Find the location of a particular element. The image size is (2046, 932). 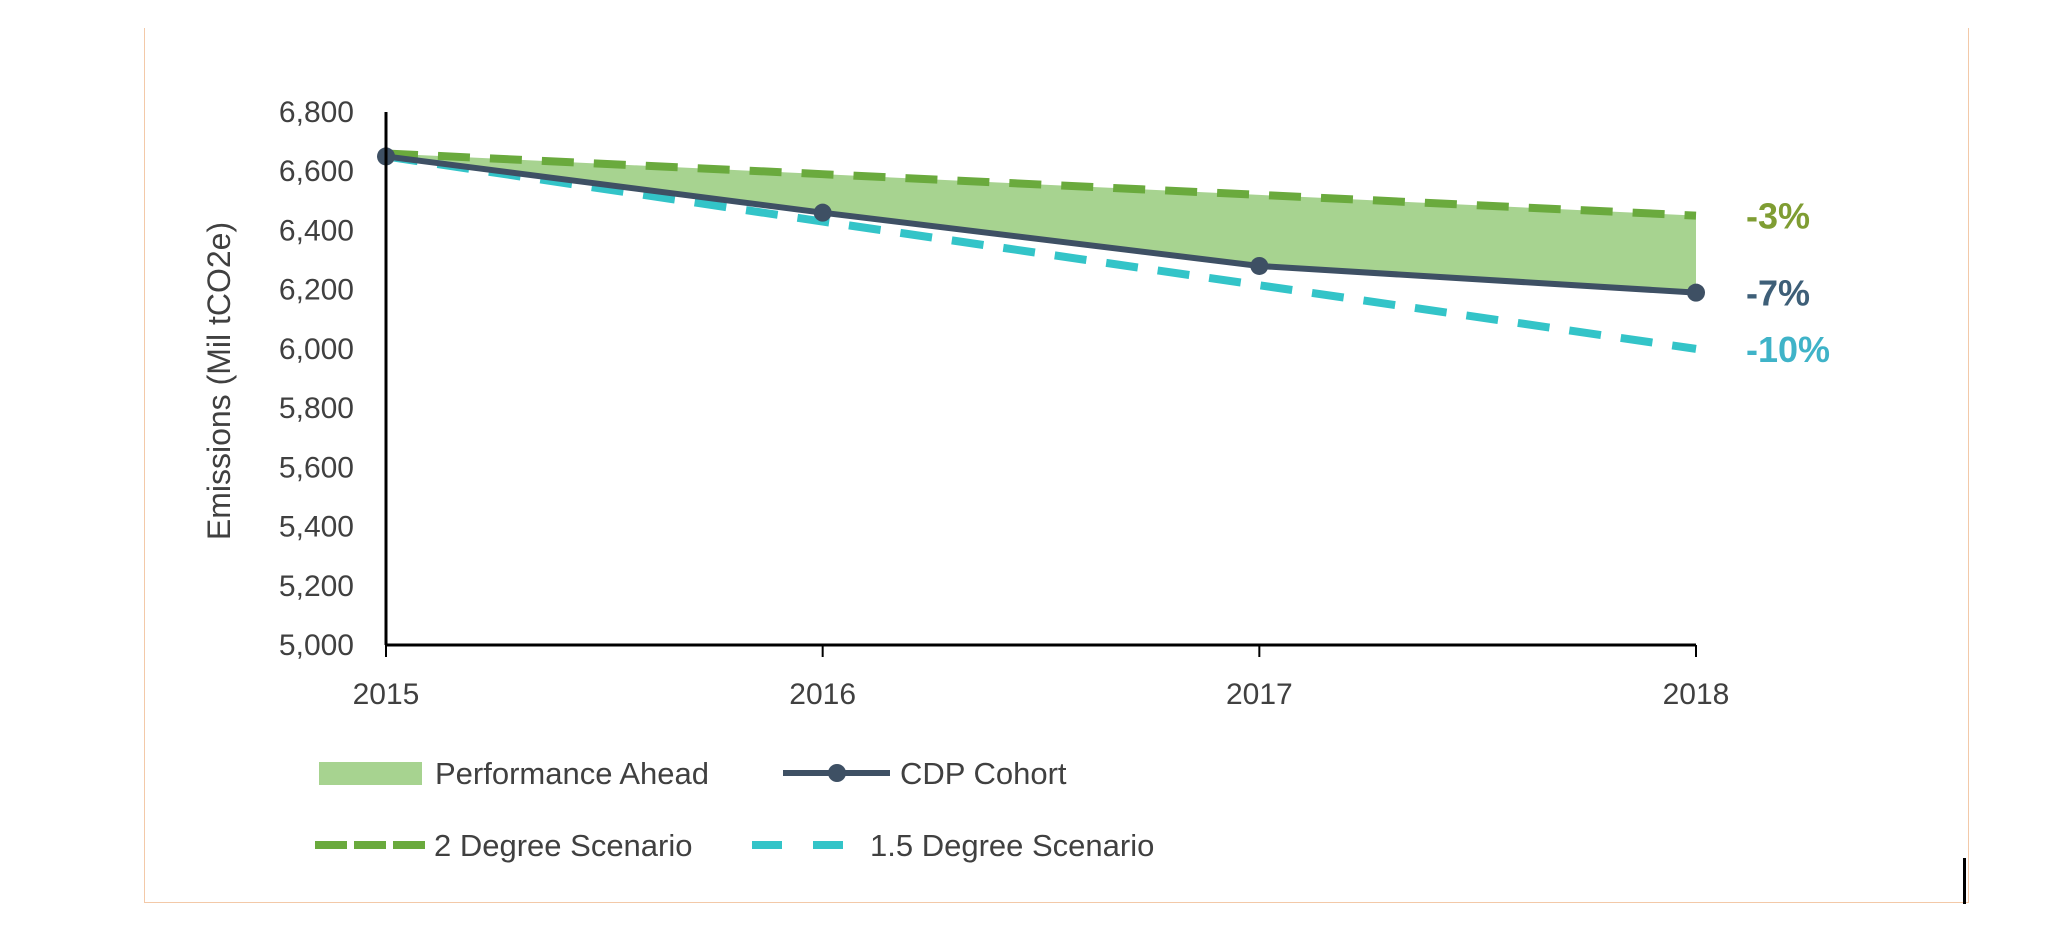

point-cdp-cohort-2018 is located at coordinates (1696, 292).